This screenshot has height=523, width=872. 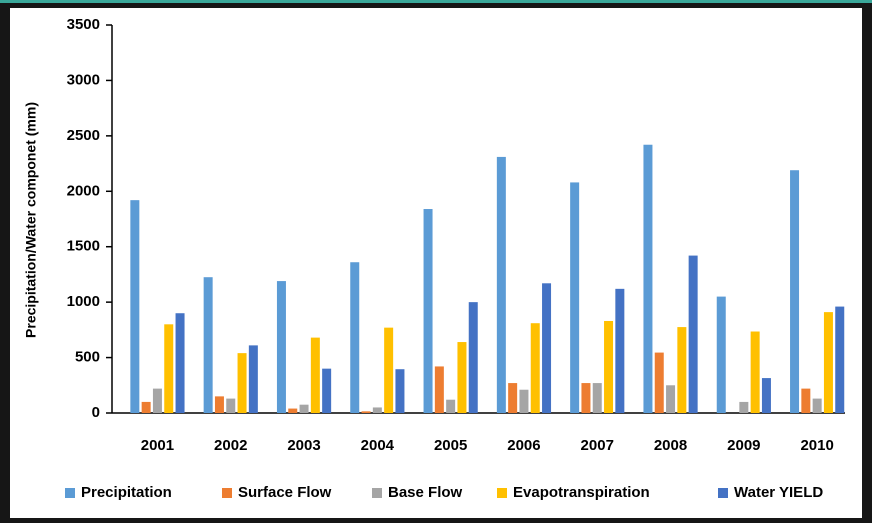 What do you see at coordinates (425, 492) in the screenshot?
I see `legend-label: Base Flow` at bounding box center [425, 492].